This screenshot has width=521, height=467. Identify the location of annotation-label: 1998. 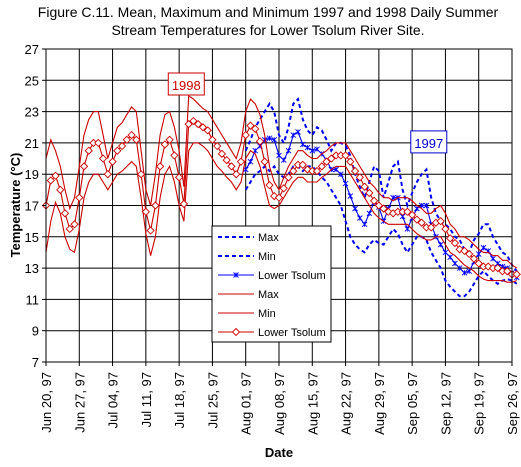
(186, 85).